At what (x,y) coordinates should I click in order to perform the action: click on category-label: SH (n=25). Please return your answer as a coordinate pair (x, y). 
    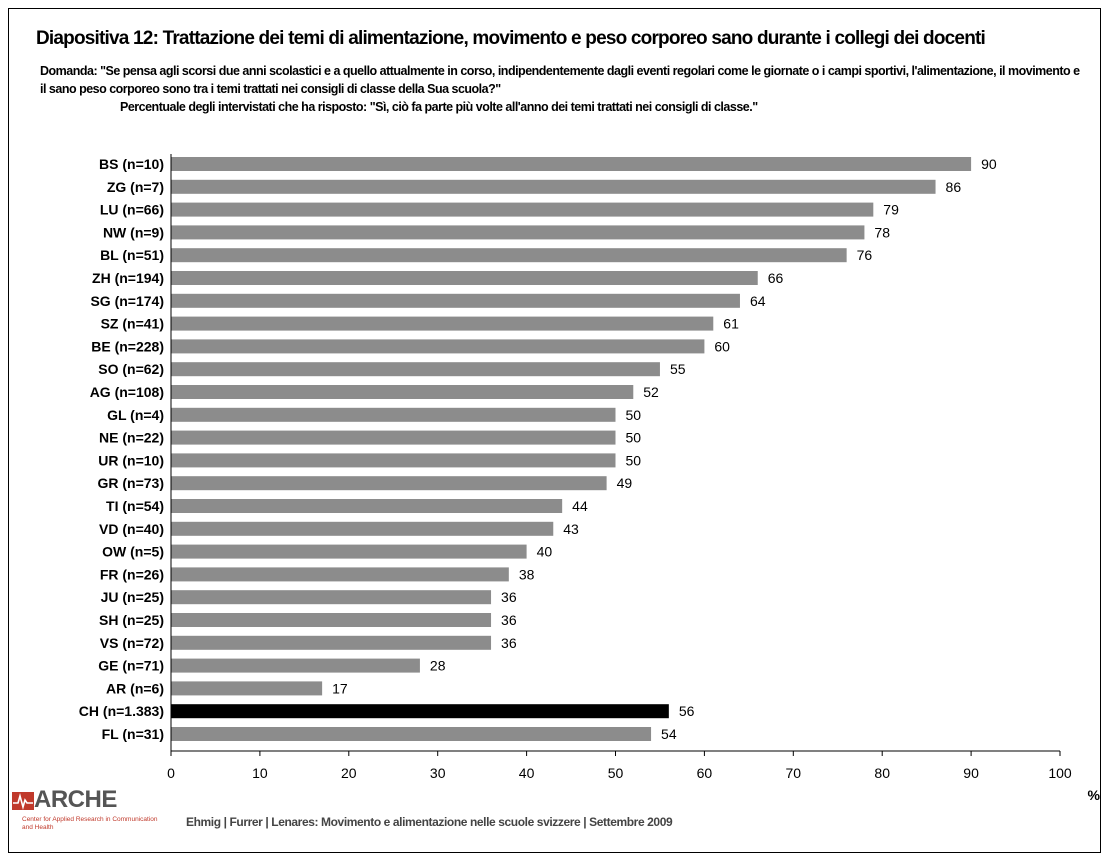
    Looking at the image, I should click on (131, 620).